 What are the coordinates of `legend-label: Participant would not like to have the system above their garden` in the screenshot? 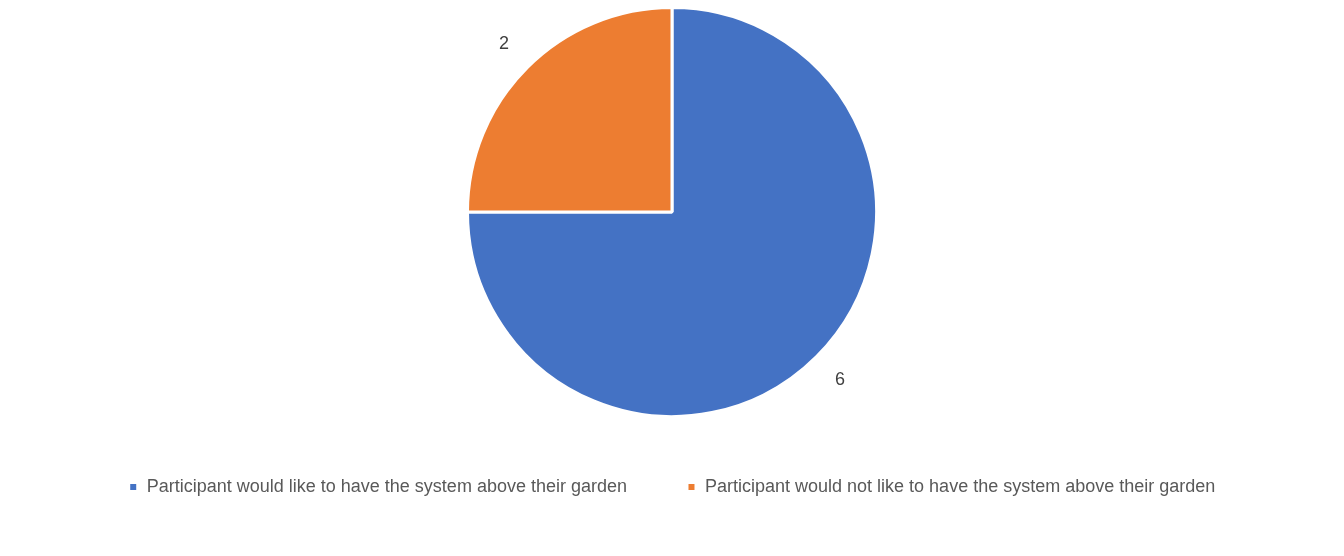 It's located at (960, 485).